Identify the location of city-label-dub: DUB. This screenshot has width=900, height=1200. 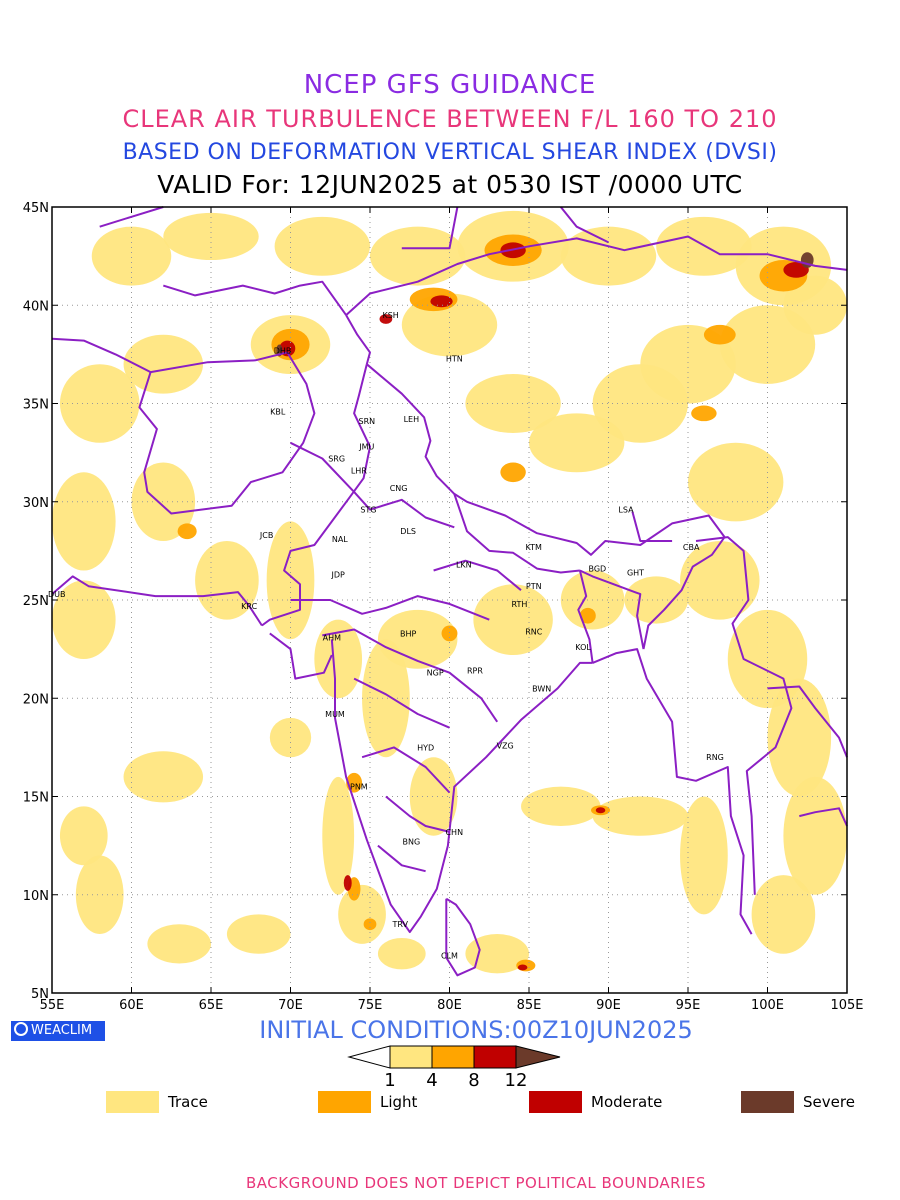
(57, 594).